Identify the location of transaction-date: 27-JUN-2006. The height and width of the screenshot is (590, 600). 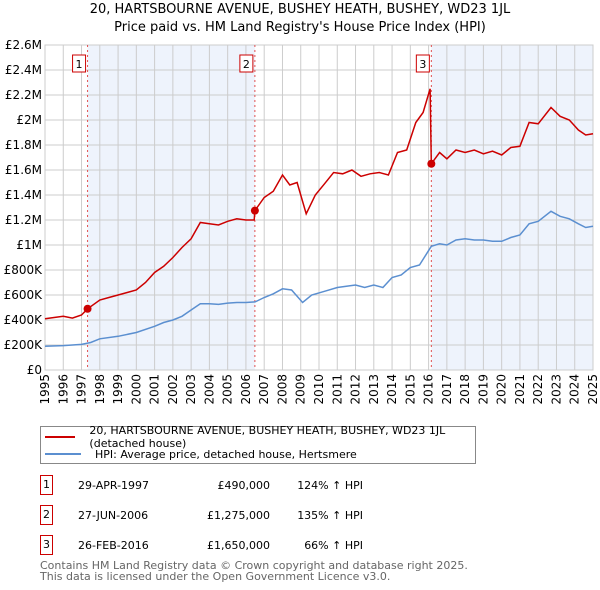
(113, 515).